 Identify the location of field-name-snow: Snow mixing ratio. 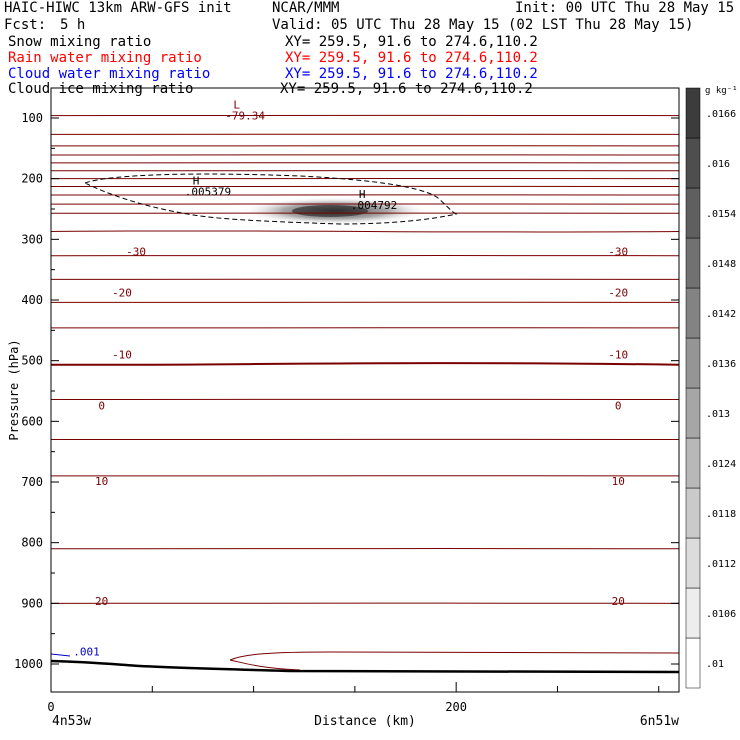
(80, 42).